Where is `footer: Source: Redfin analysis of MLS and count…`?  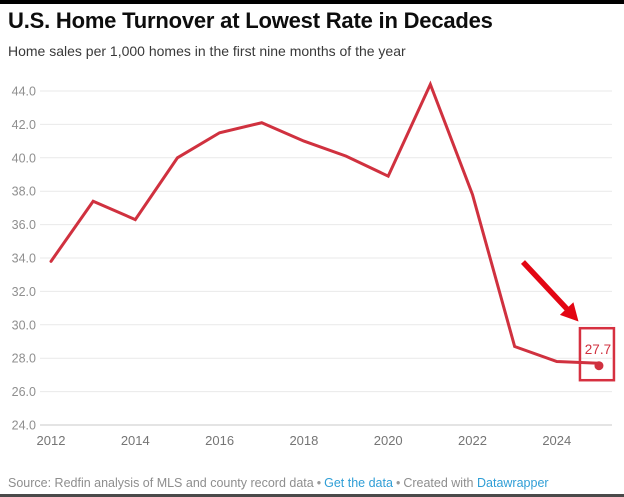
footer: Source: Redfin analysis of MLS and count… is located at coordinates (278, 483).